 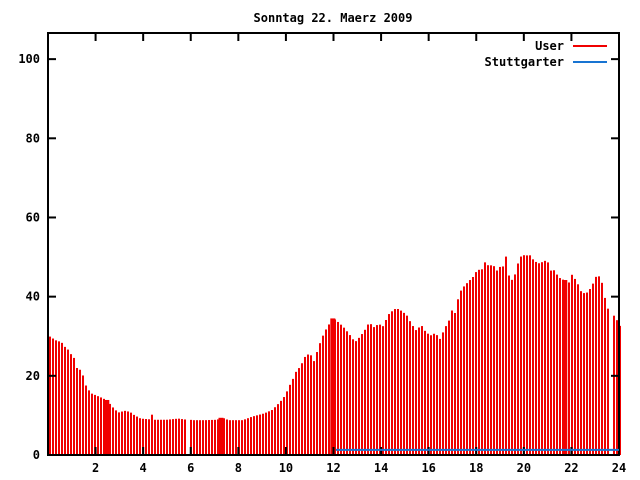 What do you see at coordinates (524, 468) in the screenshot?
I see `x-axis-label: 20` at bounding box center [524, 468].